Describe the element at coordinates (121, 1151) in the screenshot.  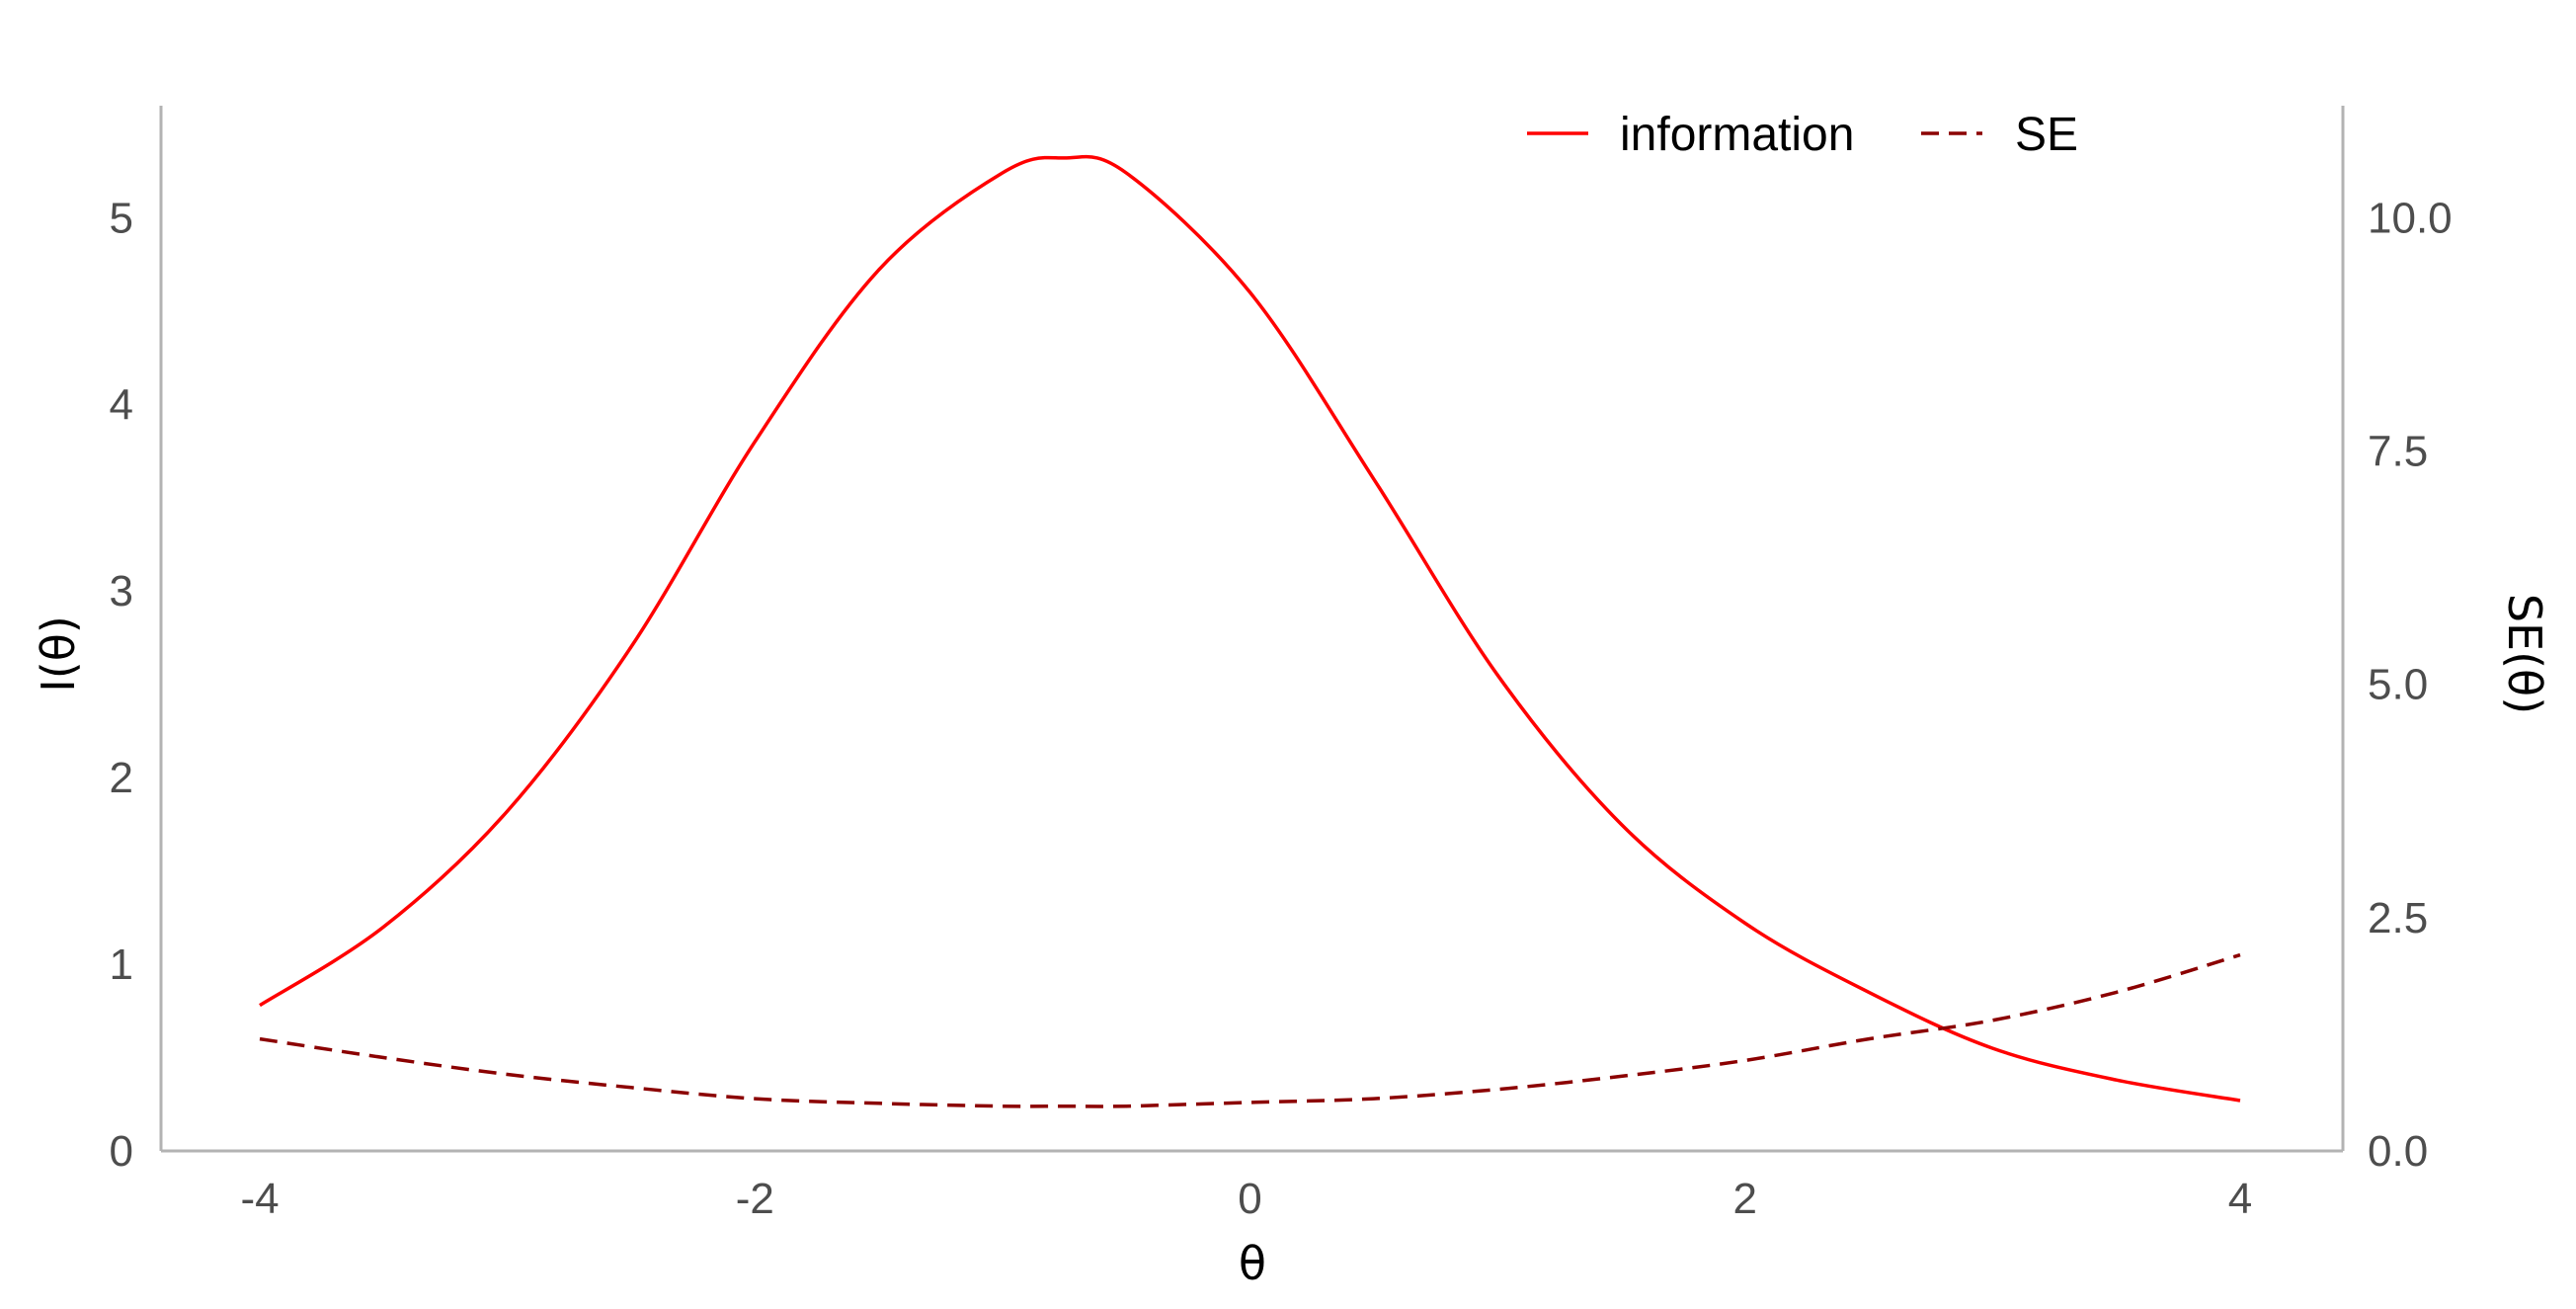
I see `y-tick-label: 0` at that location.